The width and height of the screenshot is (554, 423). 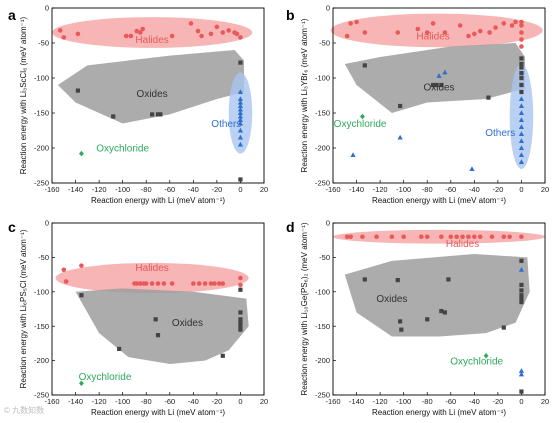 I want to click on y-tick-label: -100, so click(x=41, y=291).